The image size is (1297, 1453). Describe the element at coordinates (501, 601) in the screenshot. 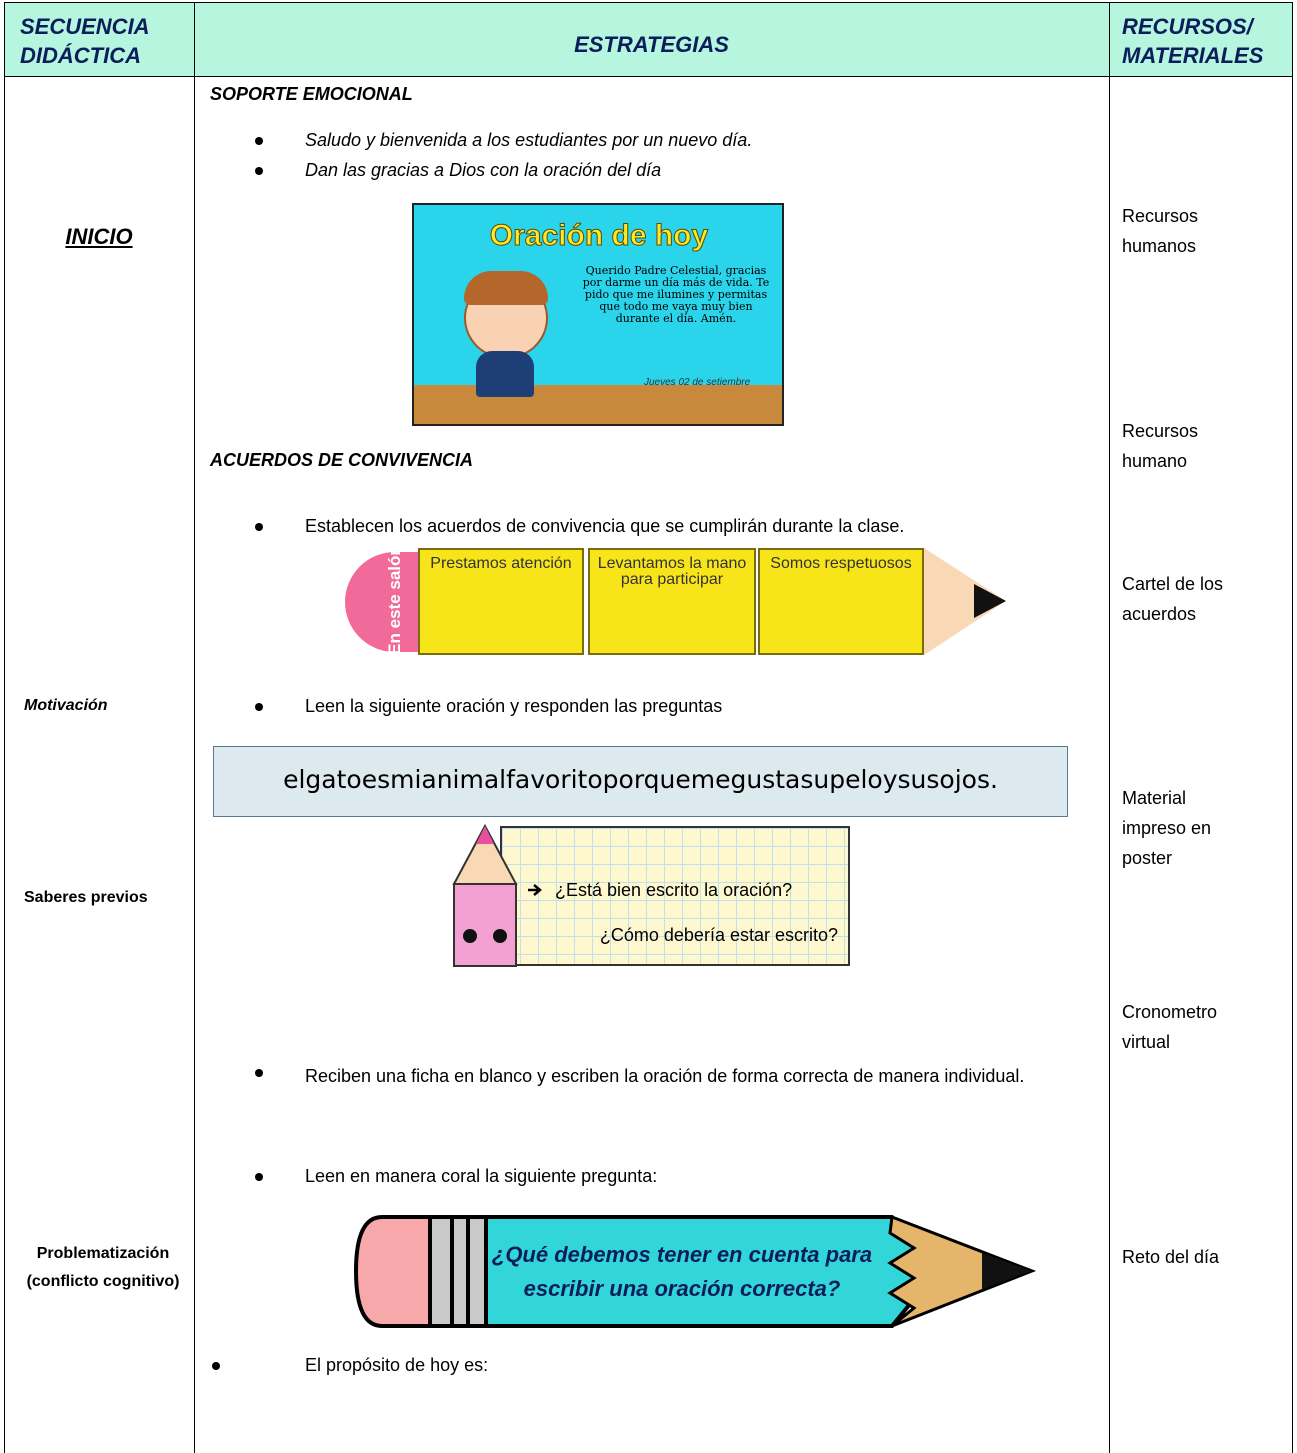

I see `banner-panel: Prestamos atención` at that location.